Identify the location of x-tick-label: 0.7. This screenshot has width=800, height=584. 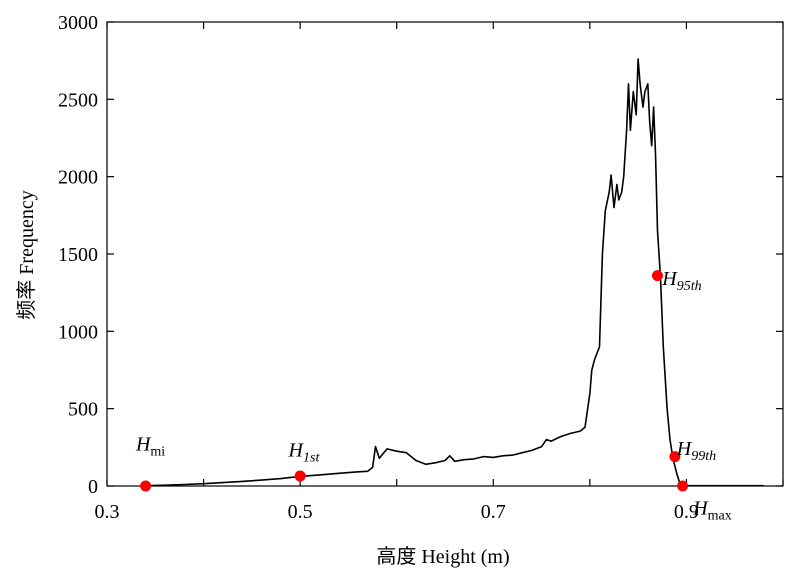
(493, 512).